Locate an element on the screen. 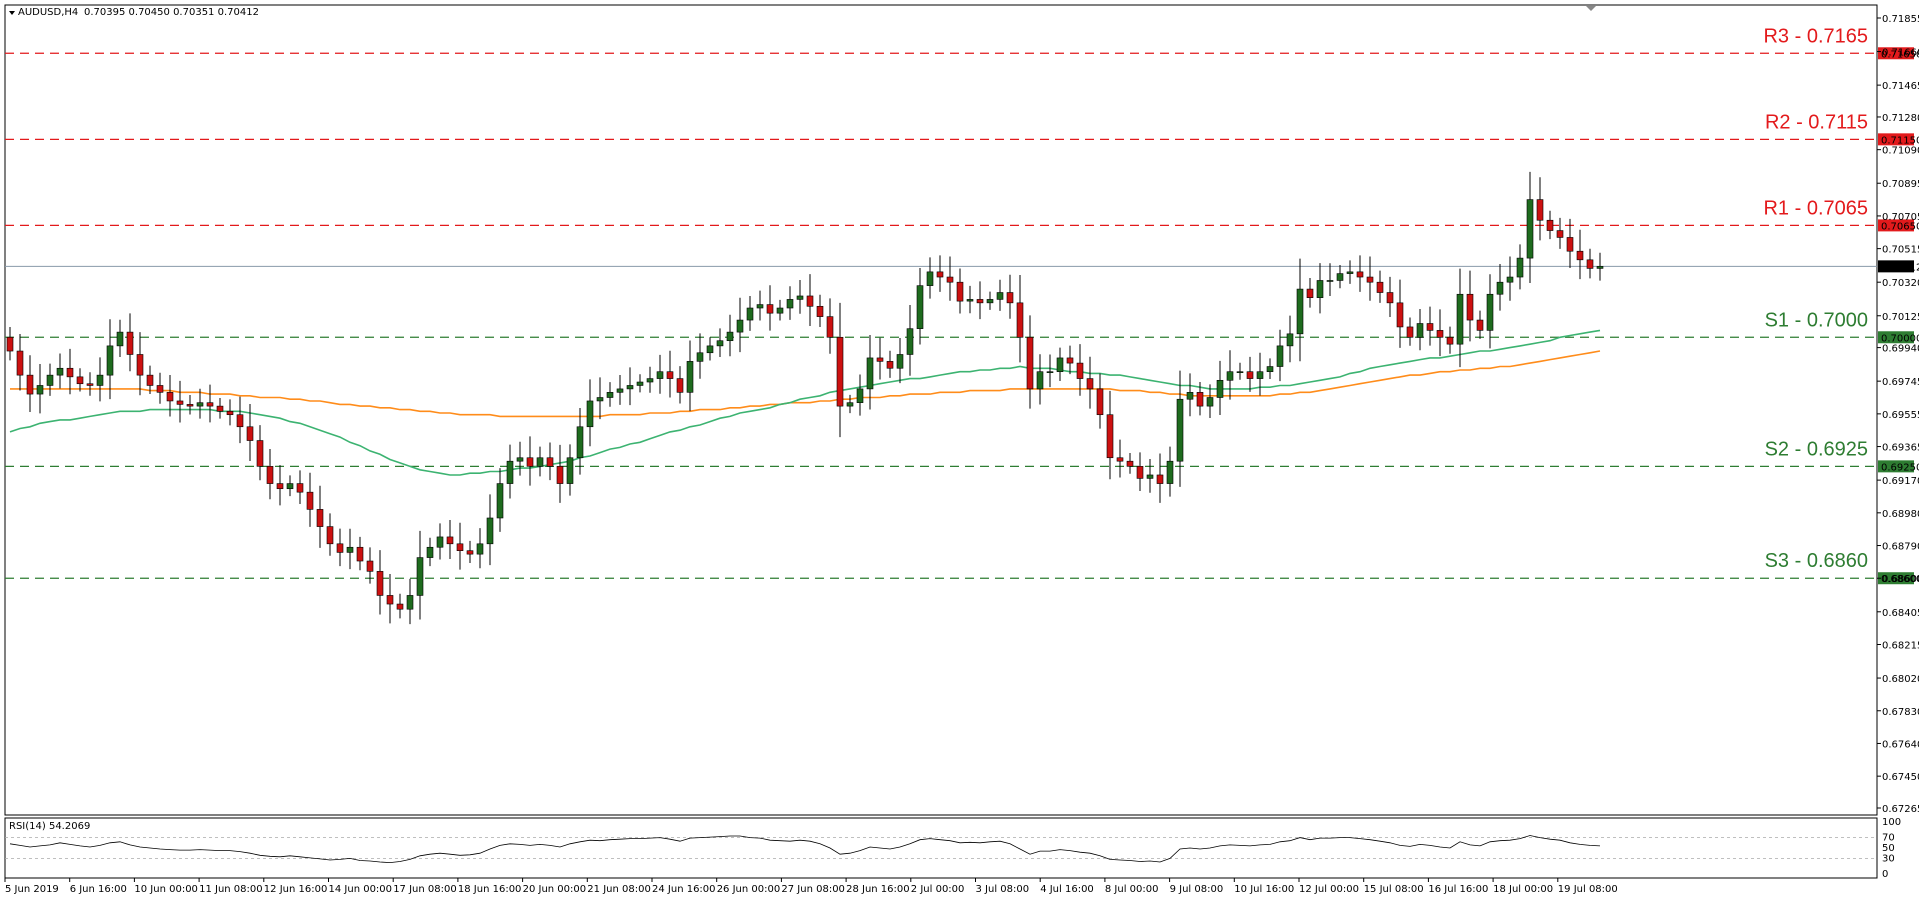 The height and width of the screenshot is (901, 1919). level-axis-label: 0.70650 is located at coordinates (1900, 226).